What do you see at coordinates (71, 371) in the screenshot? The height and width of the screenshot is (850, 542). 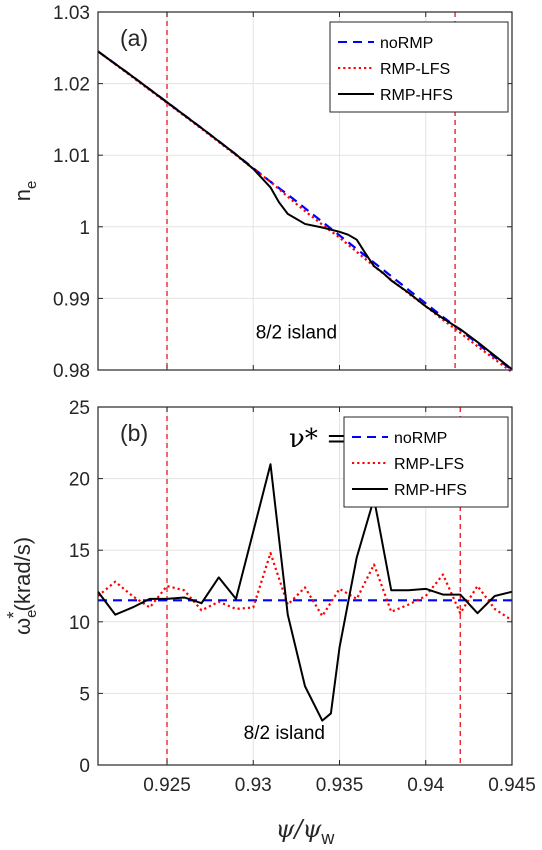 I see `y-tick-label: 0.98` at bounding box center [71, 371].